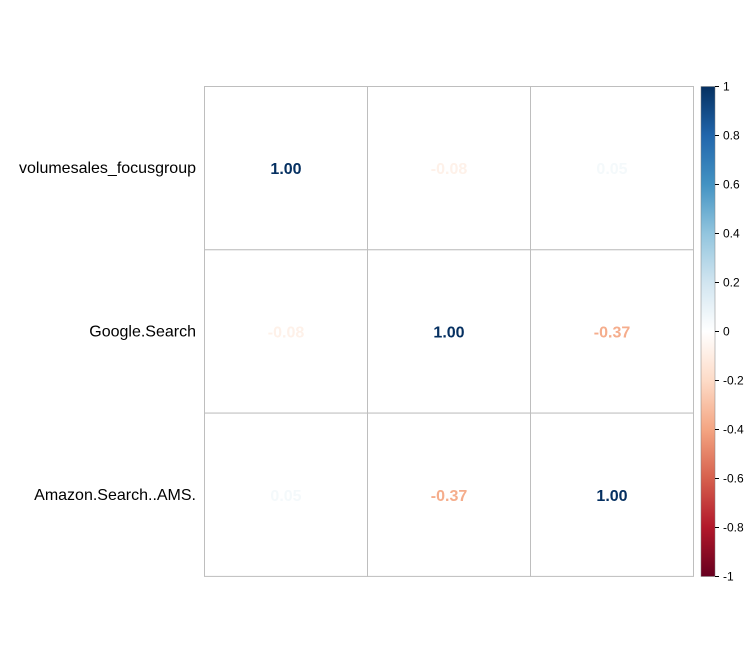 This screenshot has height=664, width=751. Describe the element at coordinates (731, 136) in the screenshot. I see `colorbar-tick-label: 0.8` at that location.